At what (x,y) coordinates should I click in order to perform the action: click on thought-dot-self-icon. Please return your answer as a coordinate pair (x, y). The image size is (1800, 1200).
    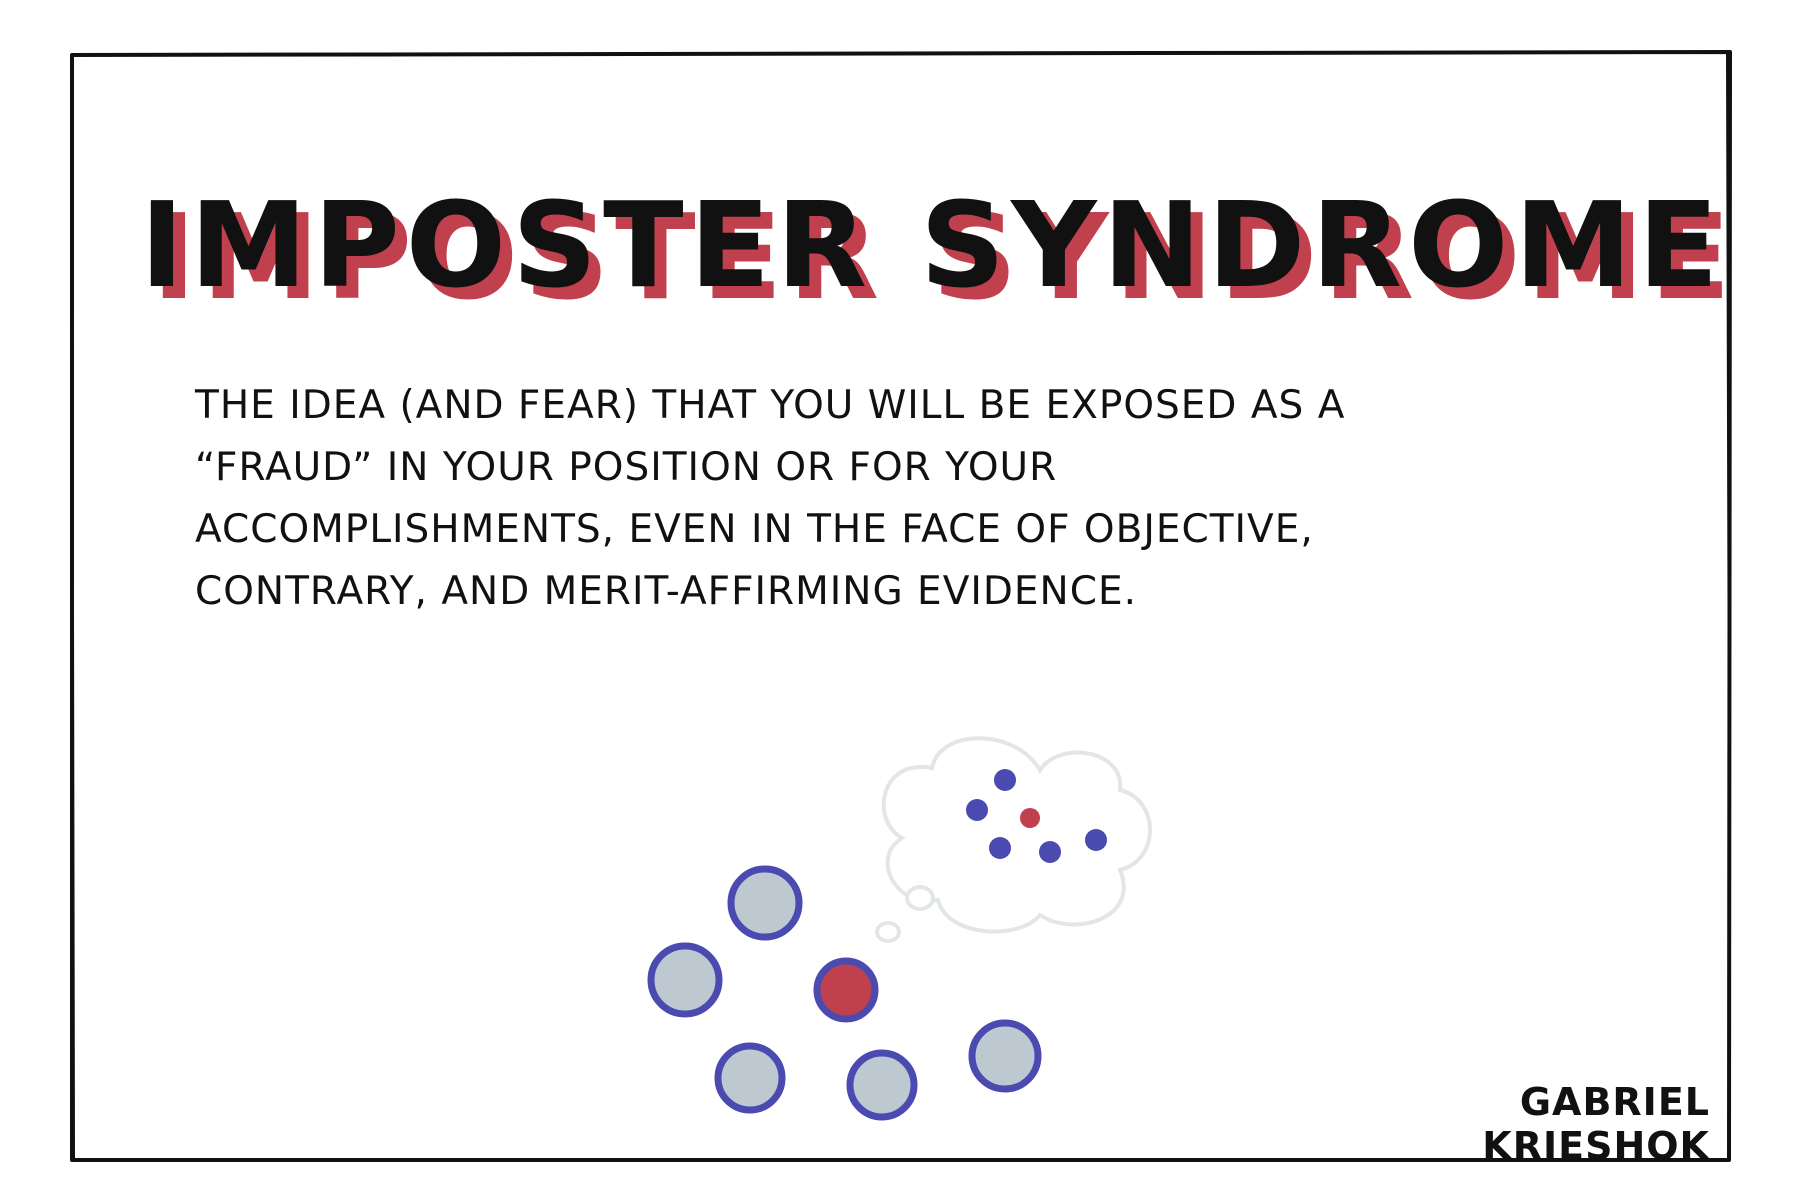
    Looking at the image, I should click on (1030, 818).